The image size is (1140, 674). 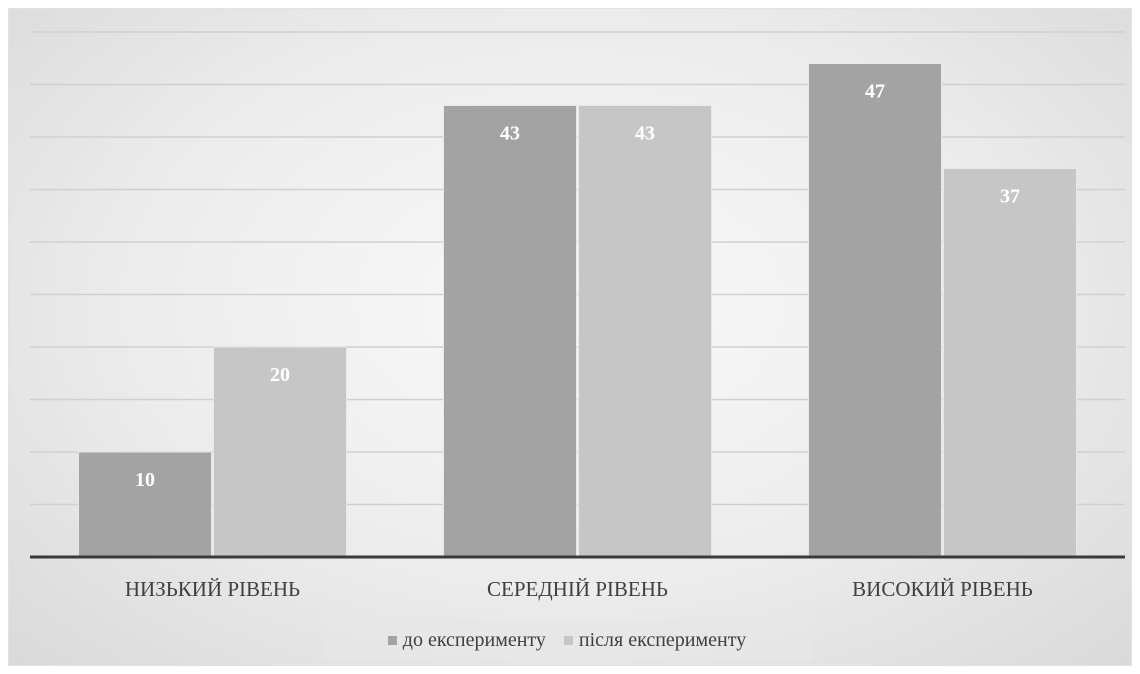 What do you see at coordinates (474, 639) in the screenshot?
I see `legend-label-before: до експерименту` at bounding box center [474, 639].